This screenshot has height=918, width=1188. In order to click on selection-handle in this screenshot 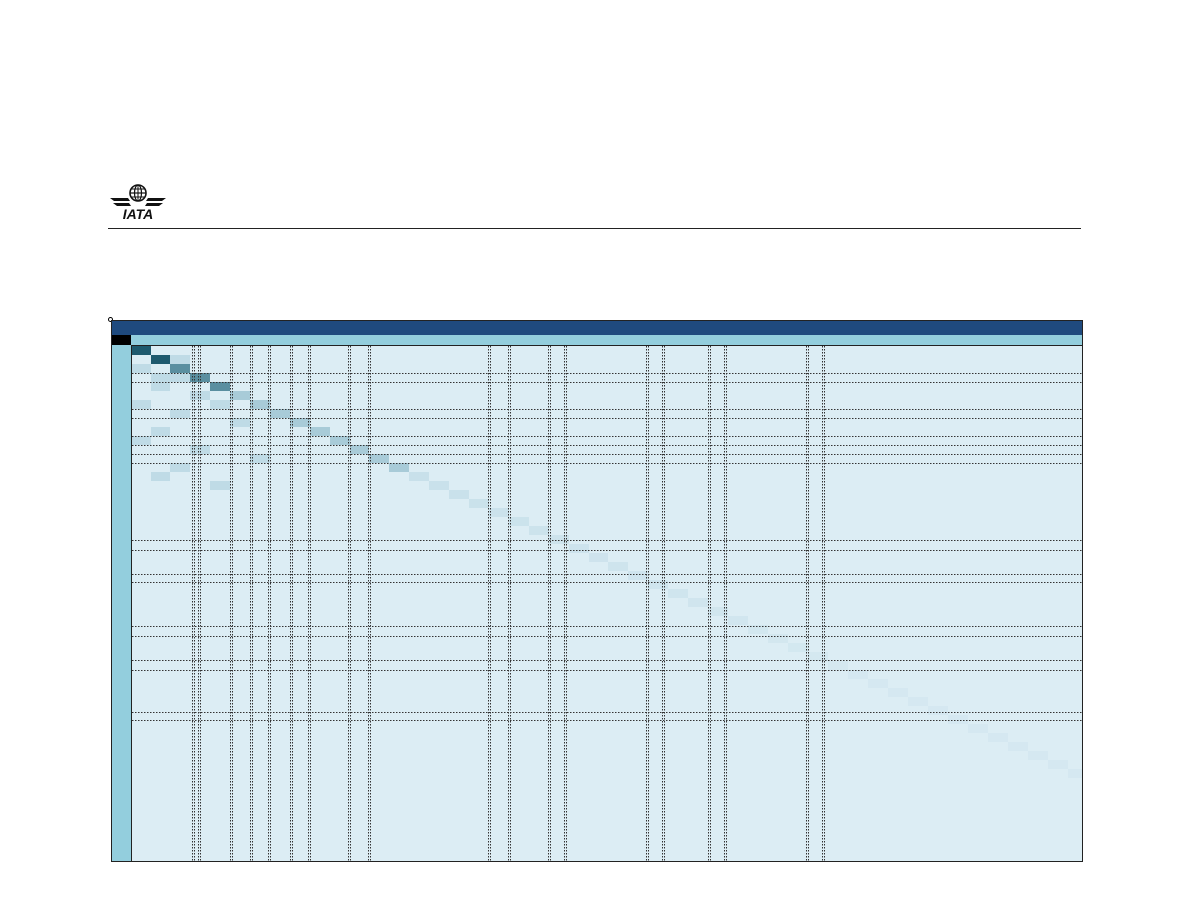, I will do `click(110, 319)`.